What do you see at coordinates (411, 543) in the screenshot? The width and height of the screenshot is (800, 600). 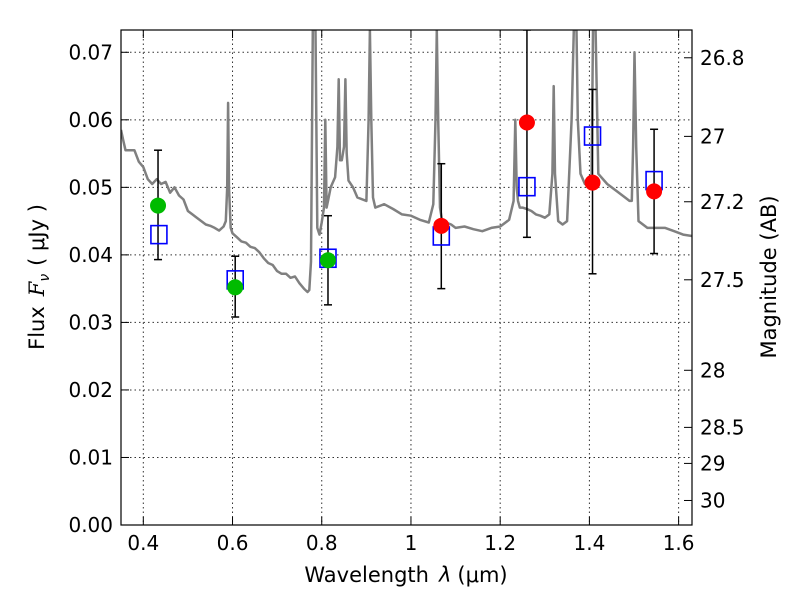 I see `x-tick-label: 1` at bounding box center [411, 543].